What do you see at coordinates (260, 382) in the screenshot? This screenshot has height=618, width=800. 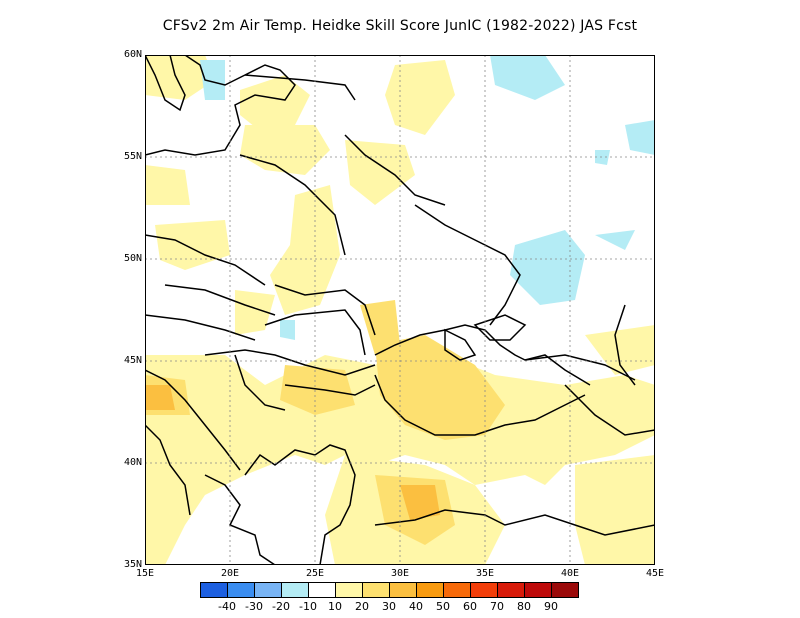 I see `border-serbia` at bounding box center [260, 382].